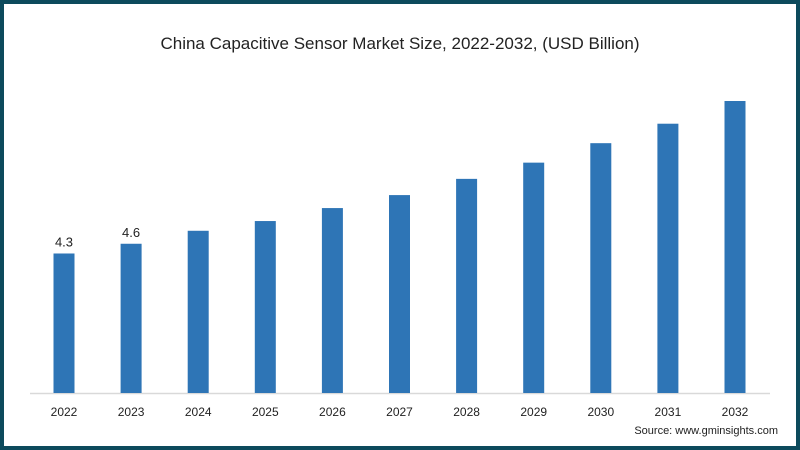  What do you see at coordinates (399, 412) in the screenshot?
I see `x-tick-label: 2027` at bounding box center [399, 412].